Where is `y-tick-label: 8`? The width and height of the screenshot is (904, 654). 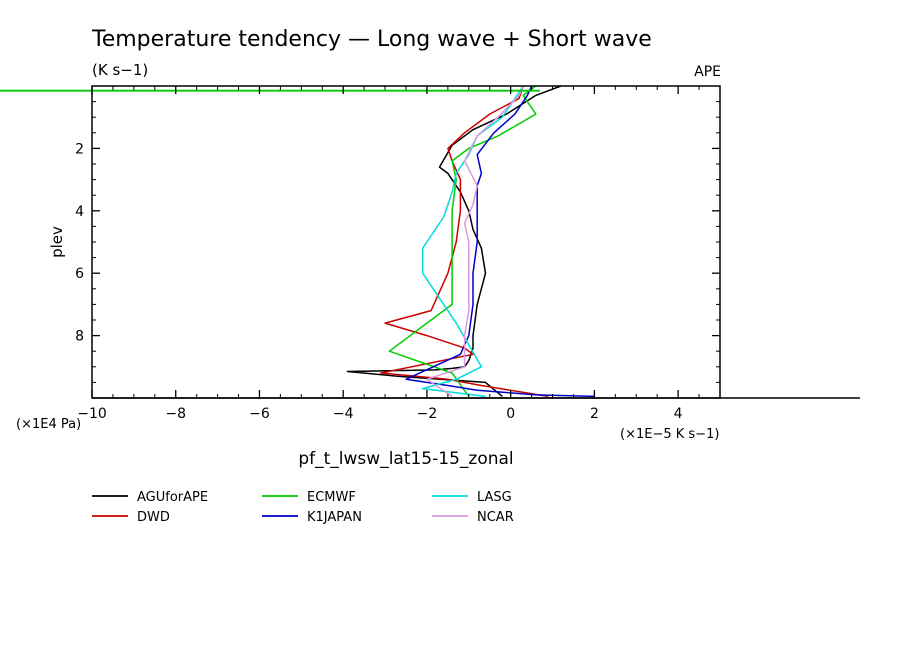
y-tick-label: 8 is located at coordinates (79, 337).